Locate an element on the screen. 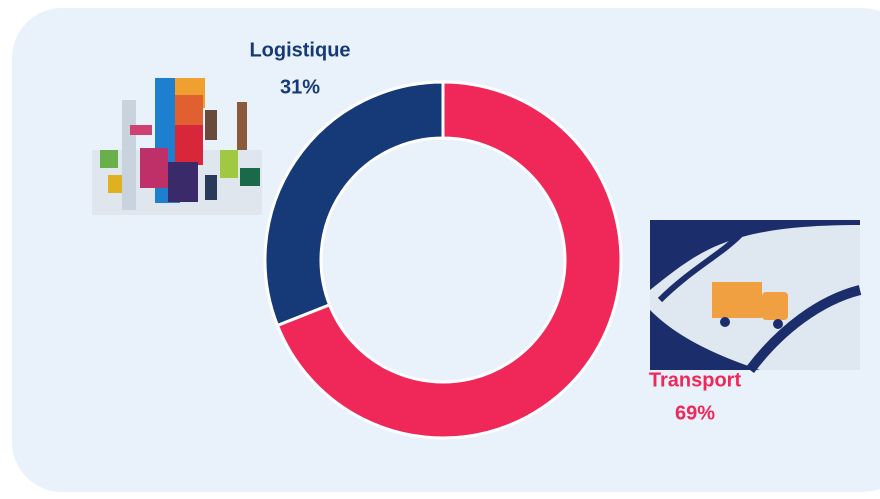 The width and height of the screenshot is (880, 499). value-label: 31% is located at coordinates (300, 87).